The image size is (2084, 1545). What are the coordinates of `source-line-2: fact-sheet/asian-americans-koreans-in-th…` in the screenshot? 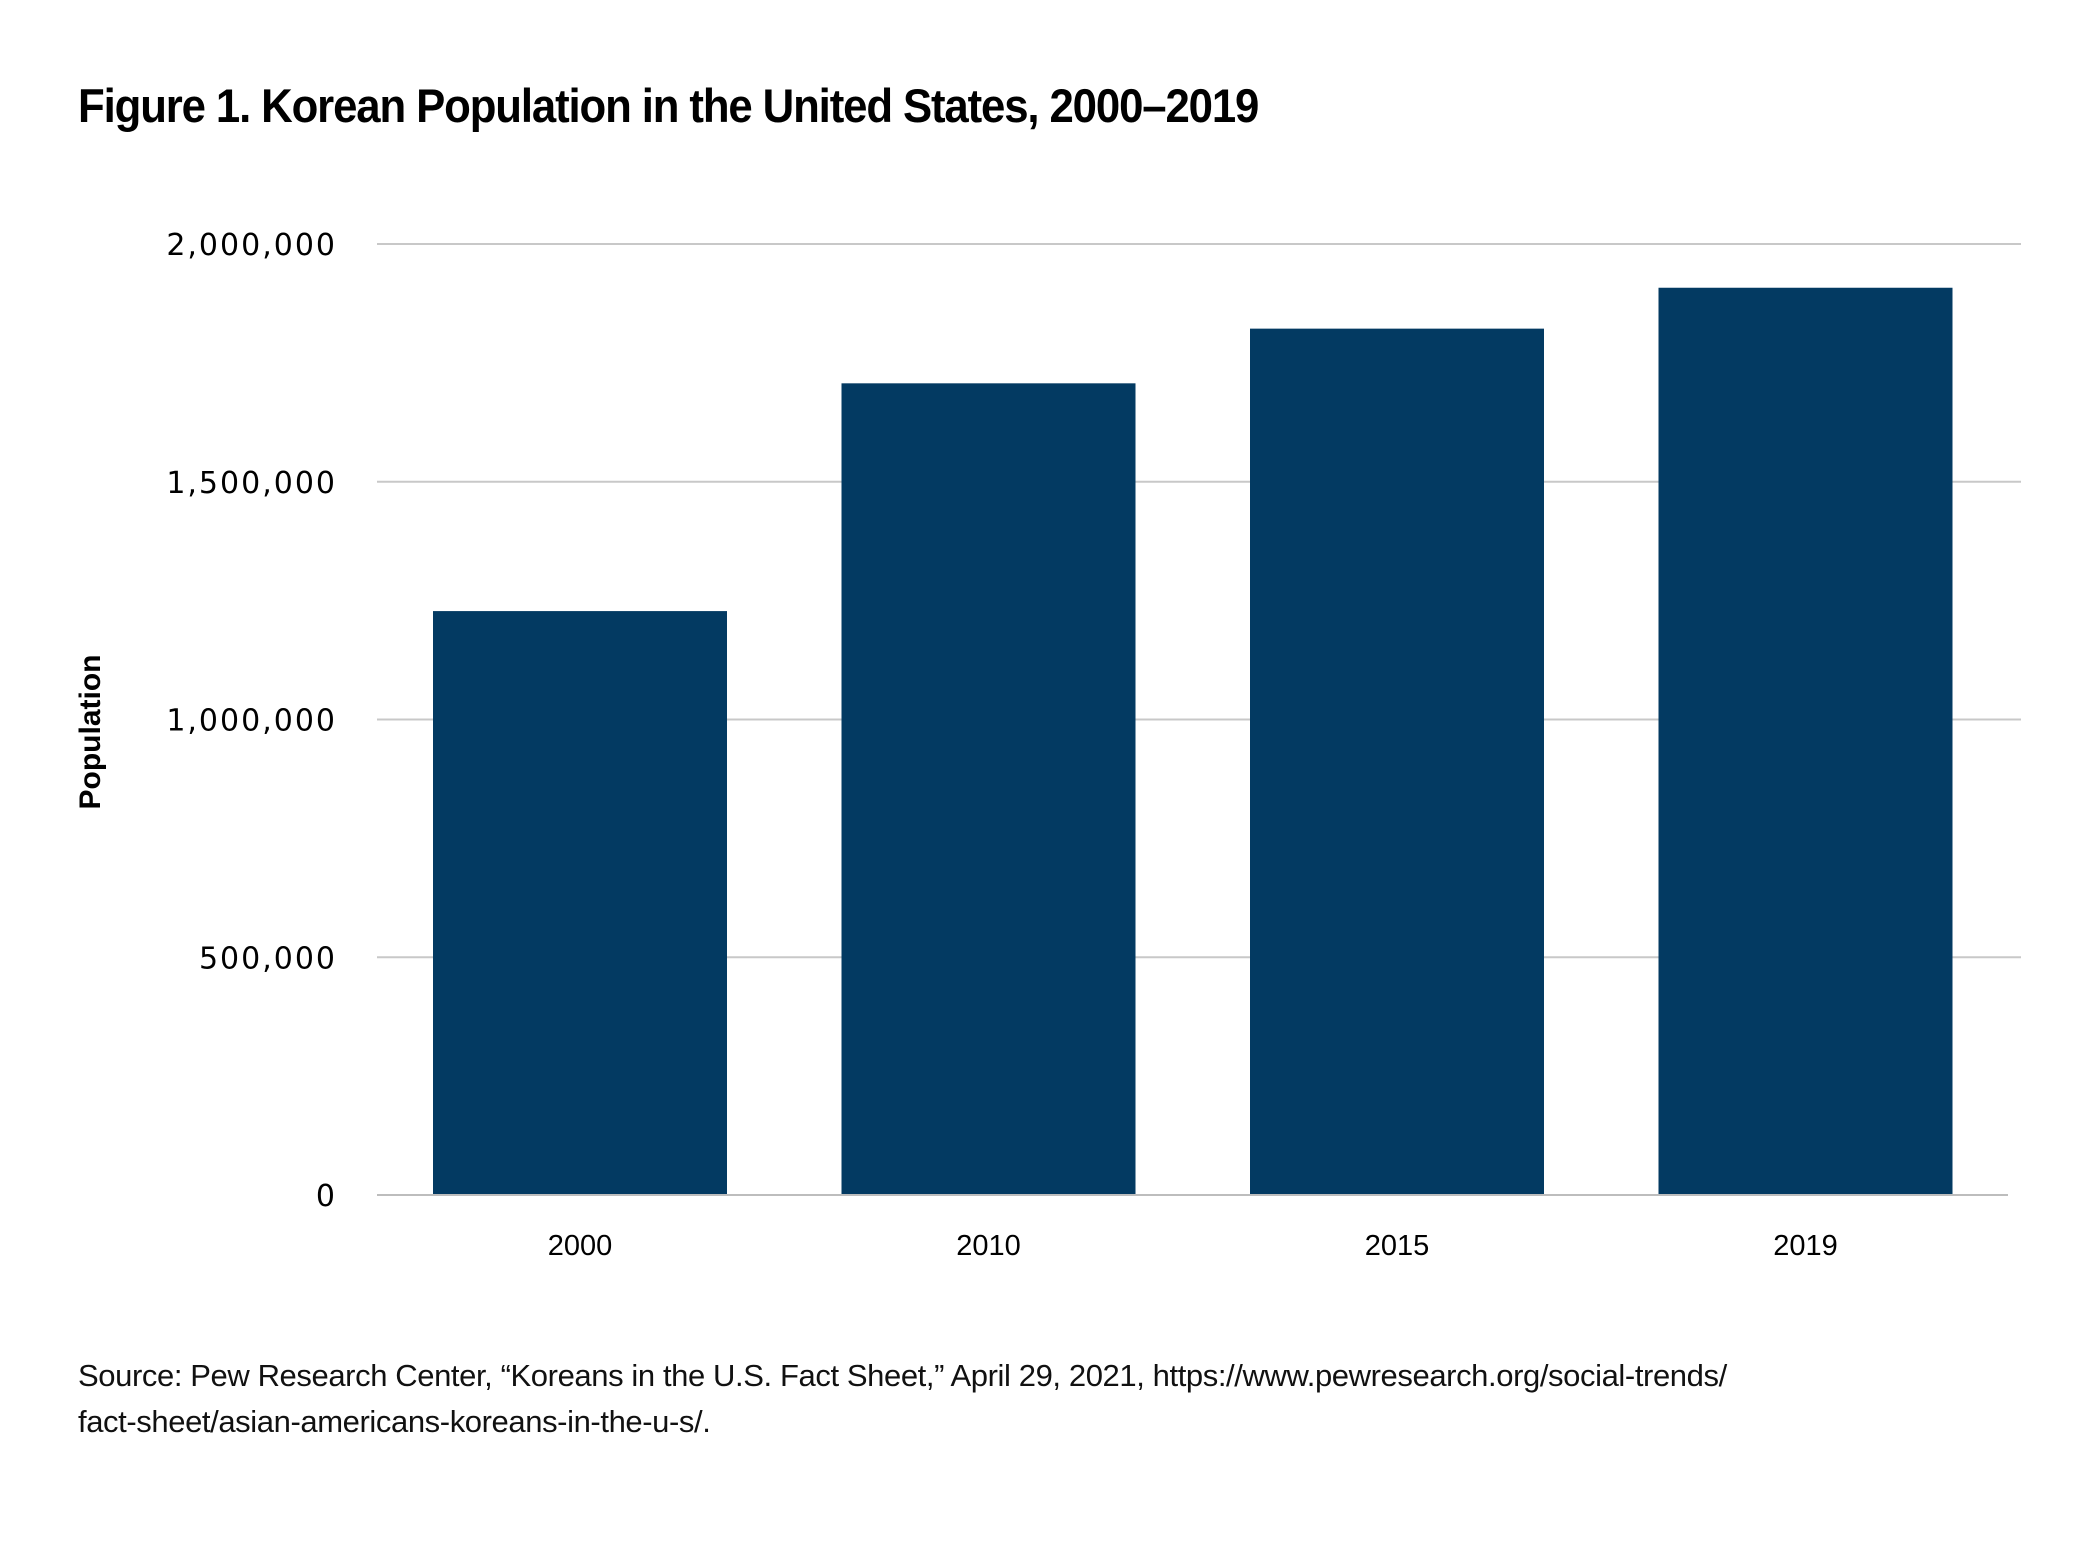 It's located at (394, 1421).